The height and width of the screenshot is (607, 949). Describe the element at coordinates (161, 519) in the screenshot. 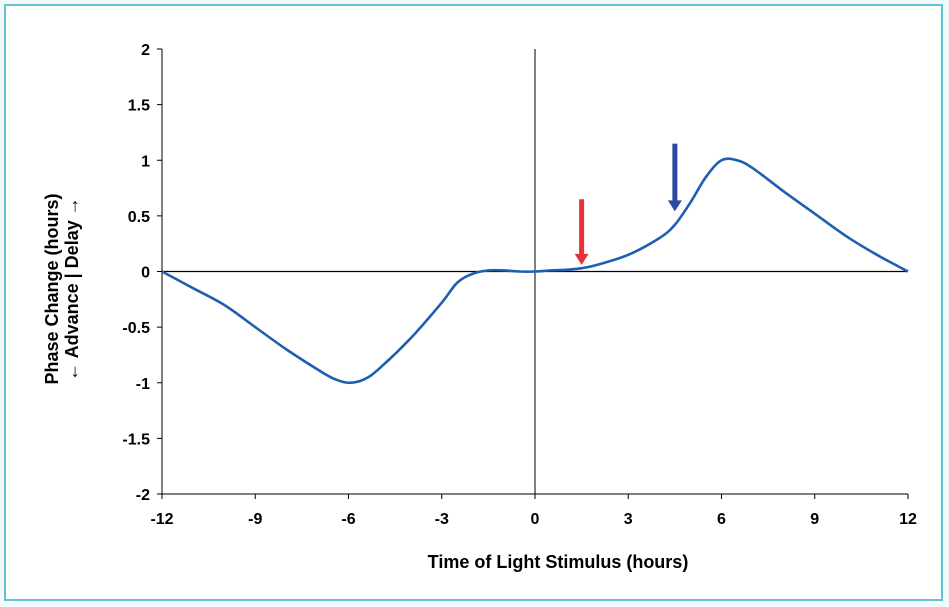

I see `x-tick-label: -12` at that location.